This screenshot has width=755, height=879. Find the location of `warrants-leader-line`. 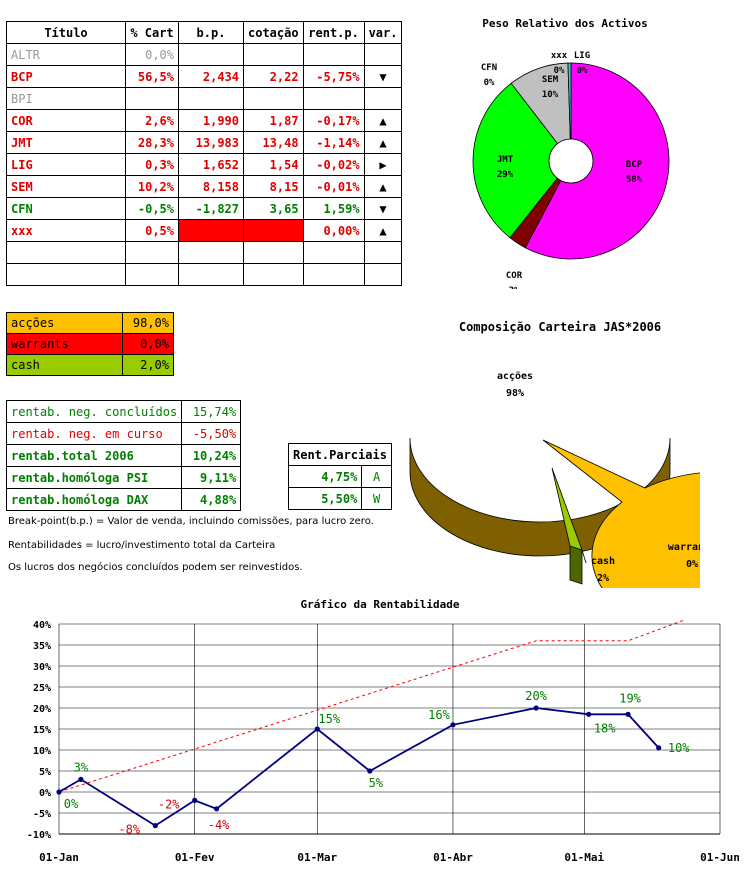

warrants-leader-line is located at coordinates (584, 556).